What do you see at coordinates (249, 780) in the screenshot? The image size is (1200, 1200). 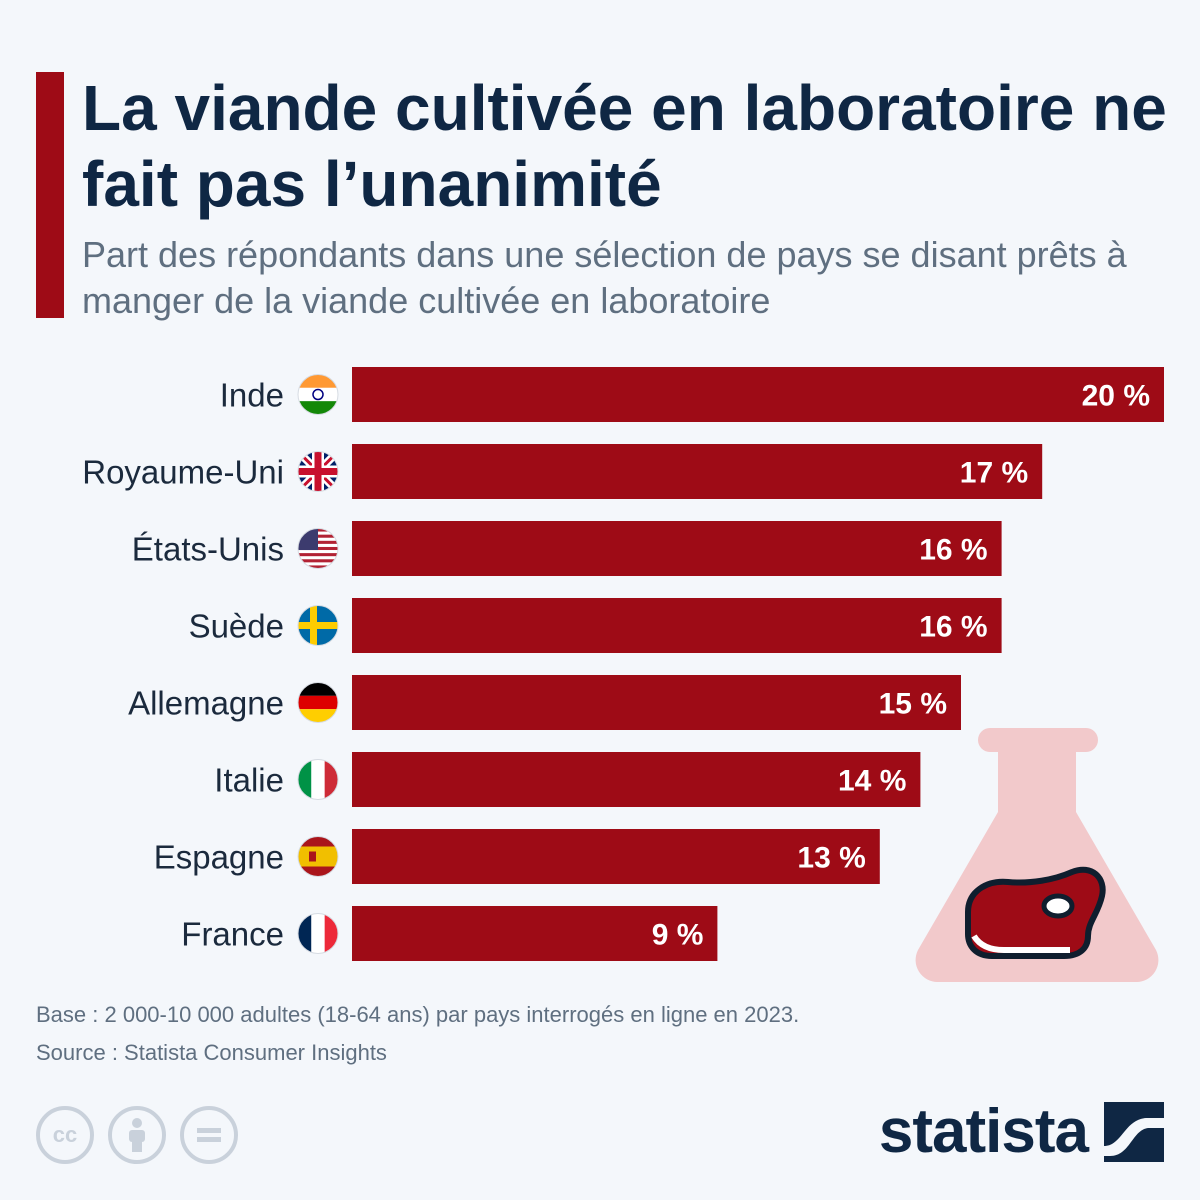 I see `category-label: Italie` at bounding box center [249, 780].